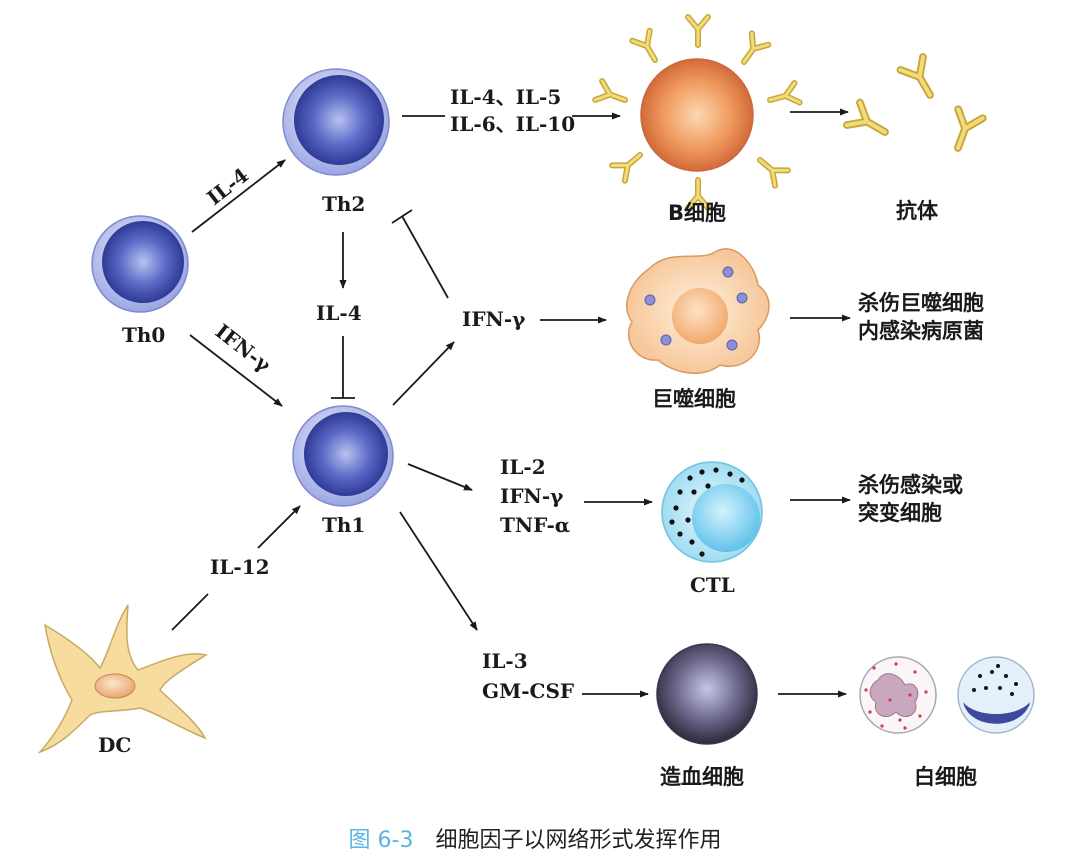 The height and width of the screenshot is (862, 1070). What do you see at coordinates (523, 467) in the screenshot?
I see `th1-ctl-cytokine-line1: IL-2` at bounding box center [523, 467].